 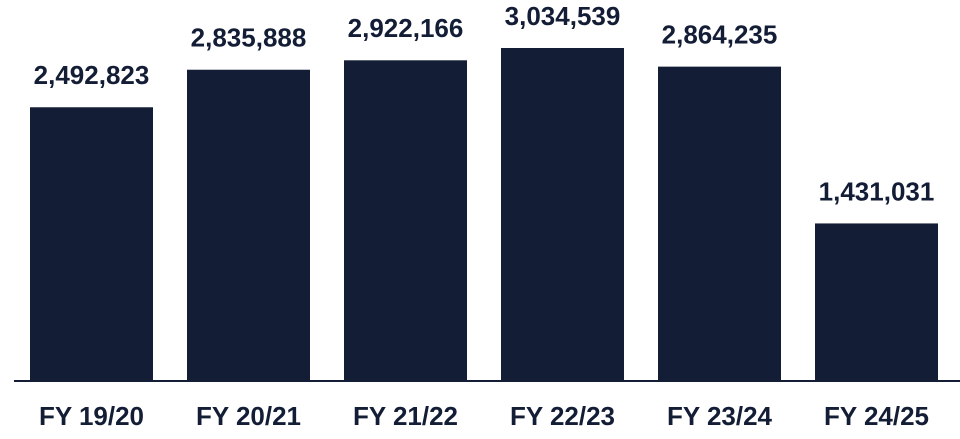 I want to click on value-label: 2,864,235, so click(x=720, y=35).